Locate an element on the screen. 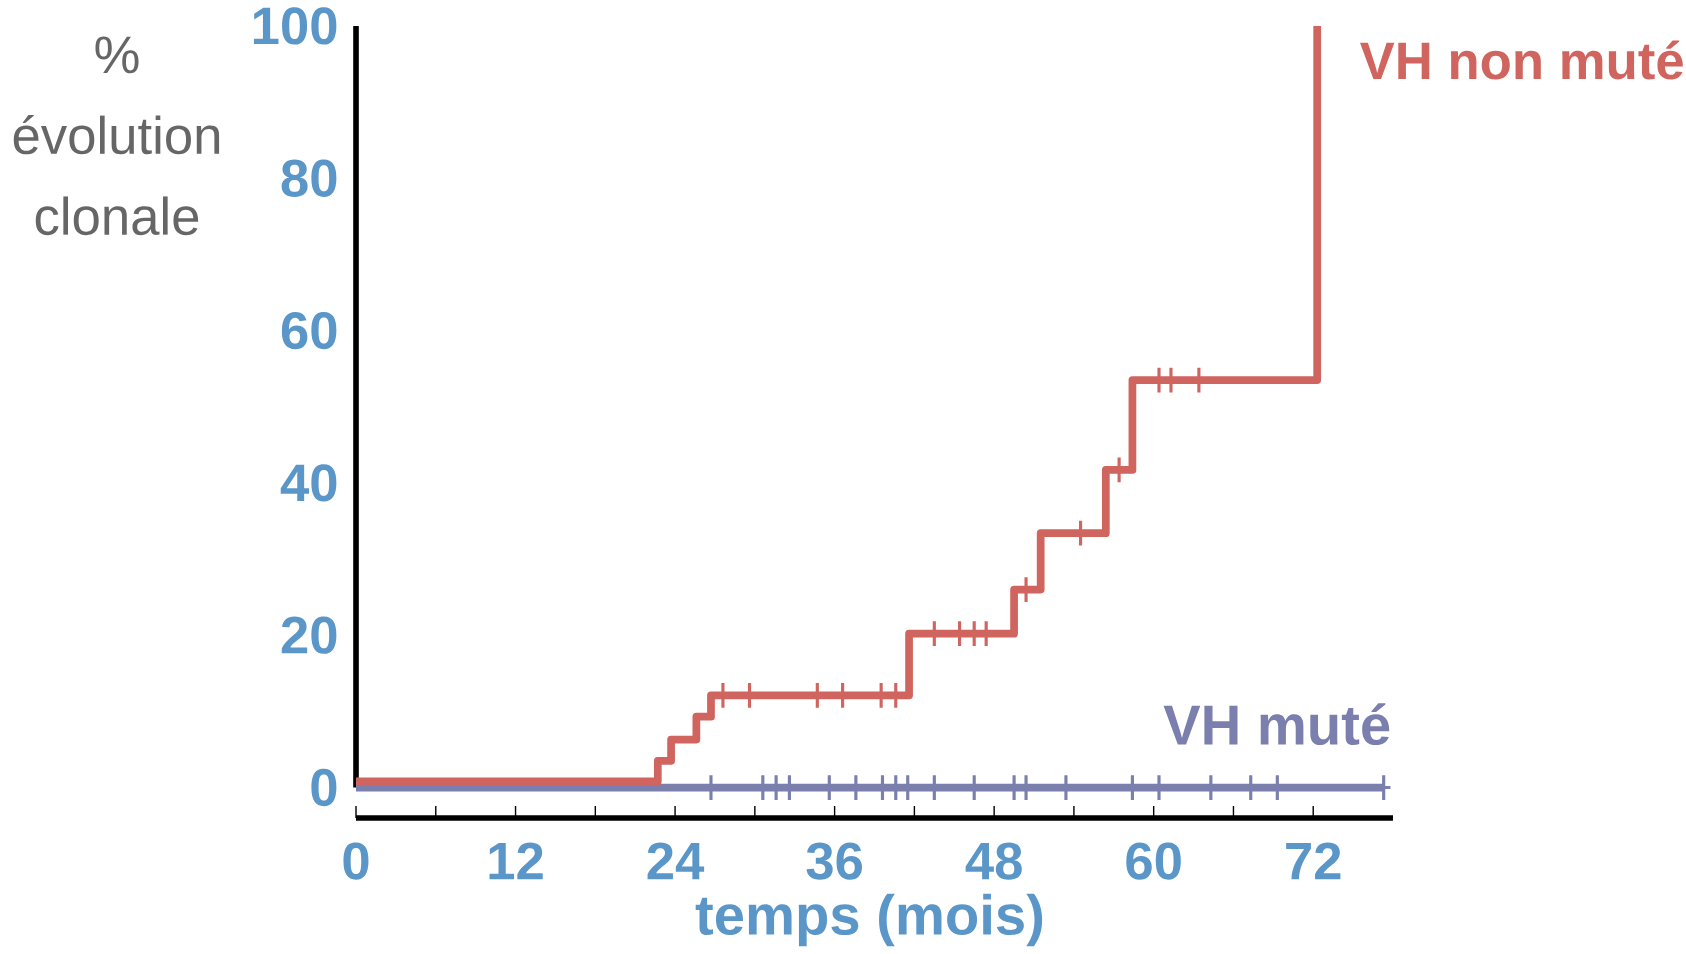 This screenshot has width=1686, height=954. x-tick-label: 36 is located at coordinates (834, 861).